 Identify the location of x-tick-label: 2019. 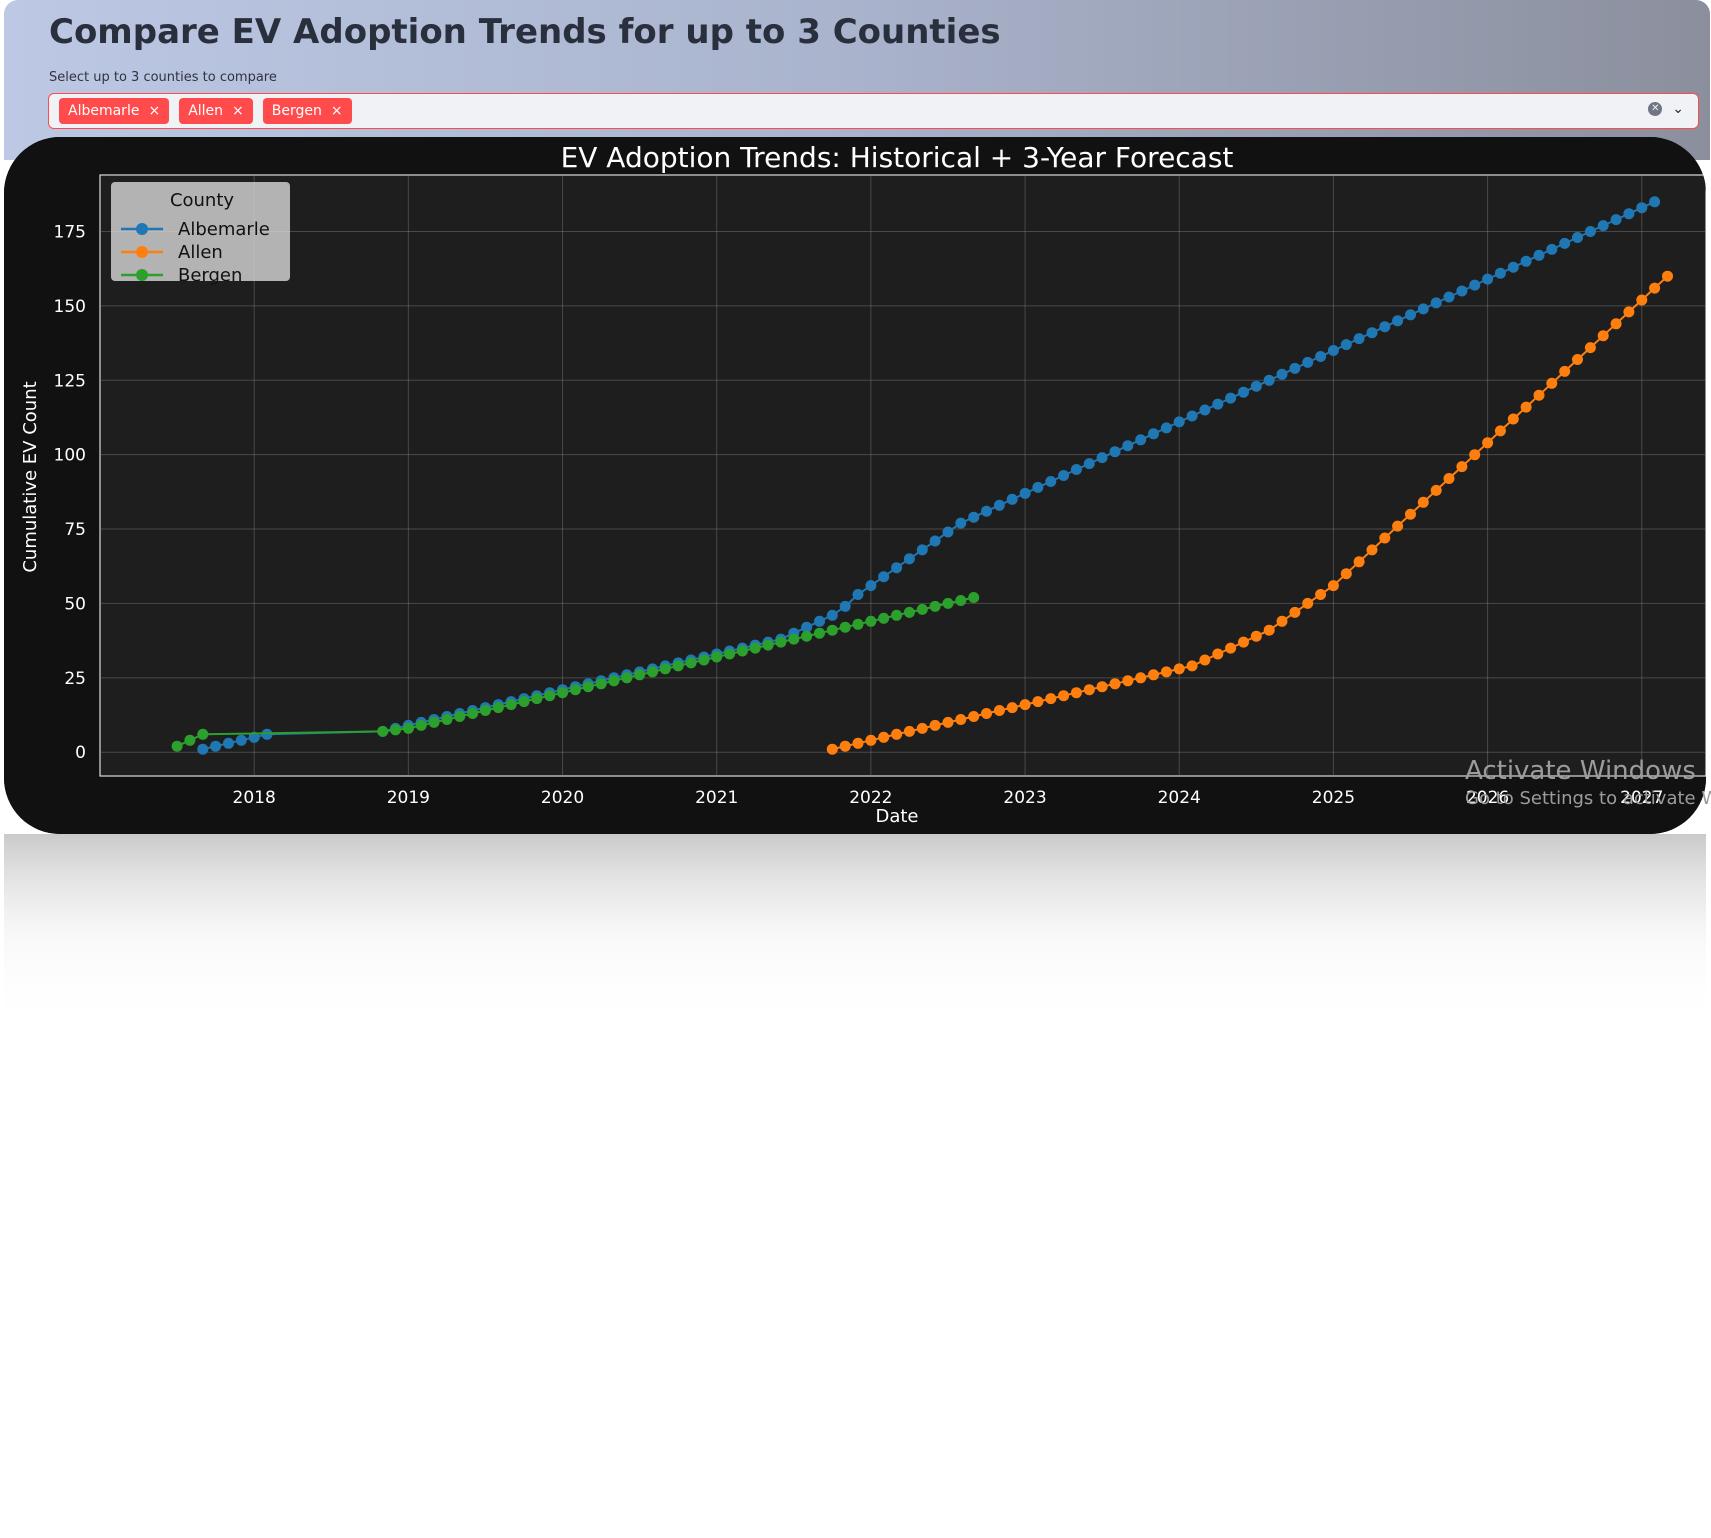
(408, 798).